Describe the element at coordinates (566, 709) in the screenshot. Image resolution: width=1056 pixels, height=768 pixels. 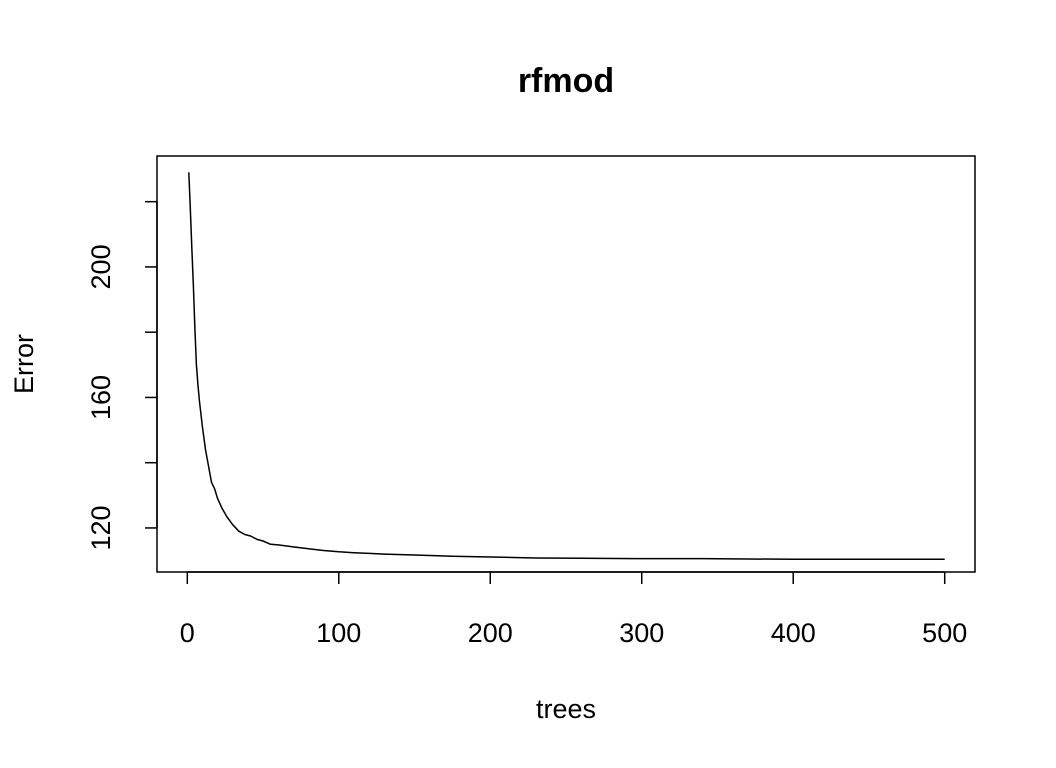
I see `x-axis-label: trees` at that location.